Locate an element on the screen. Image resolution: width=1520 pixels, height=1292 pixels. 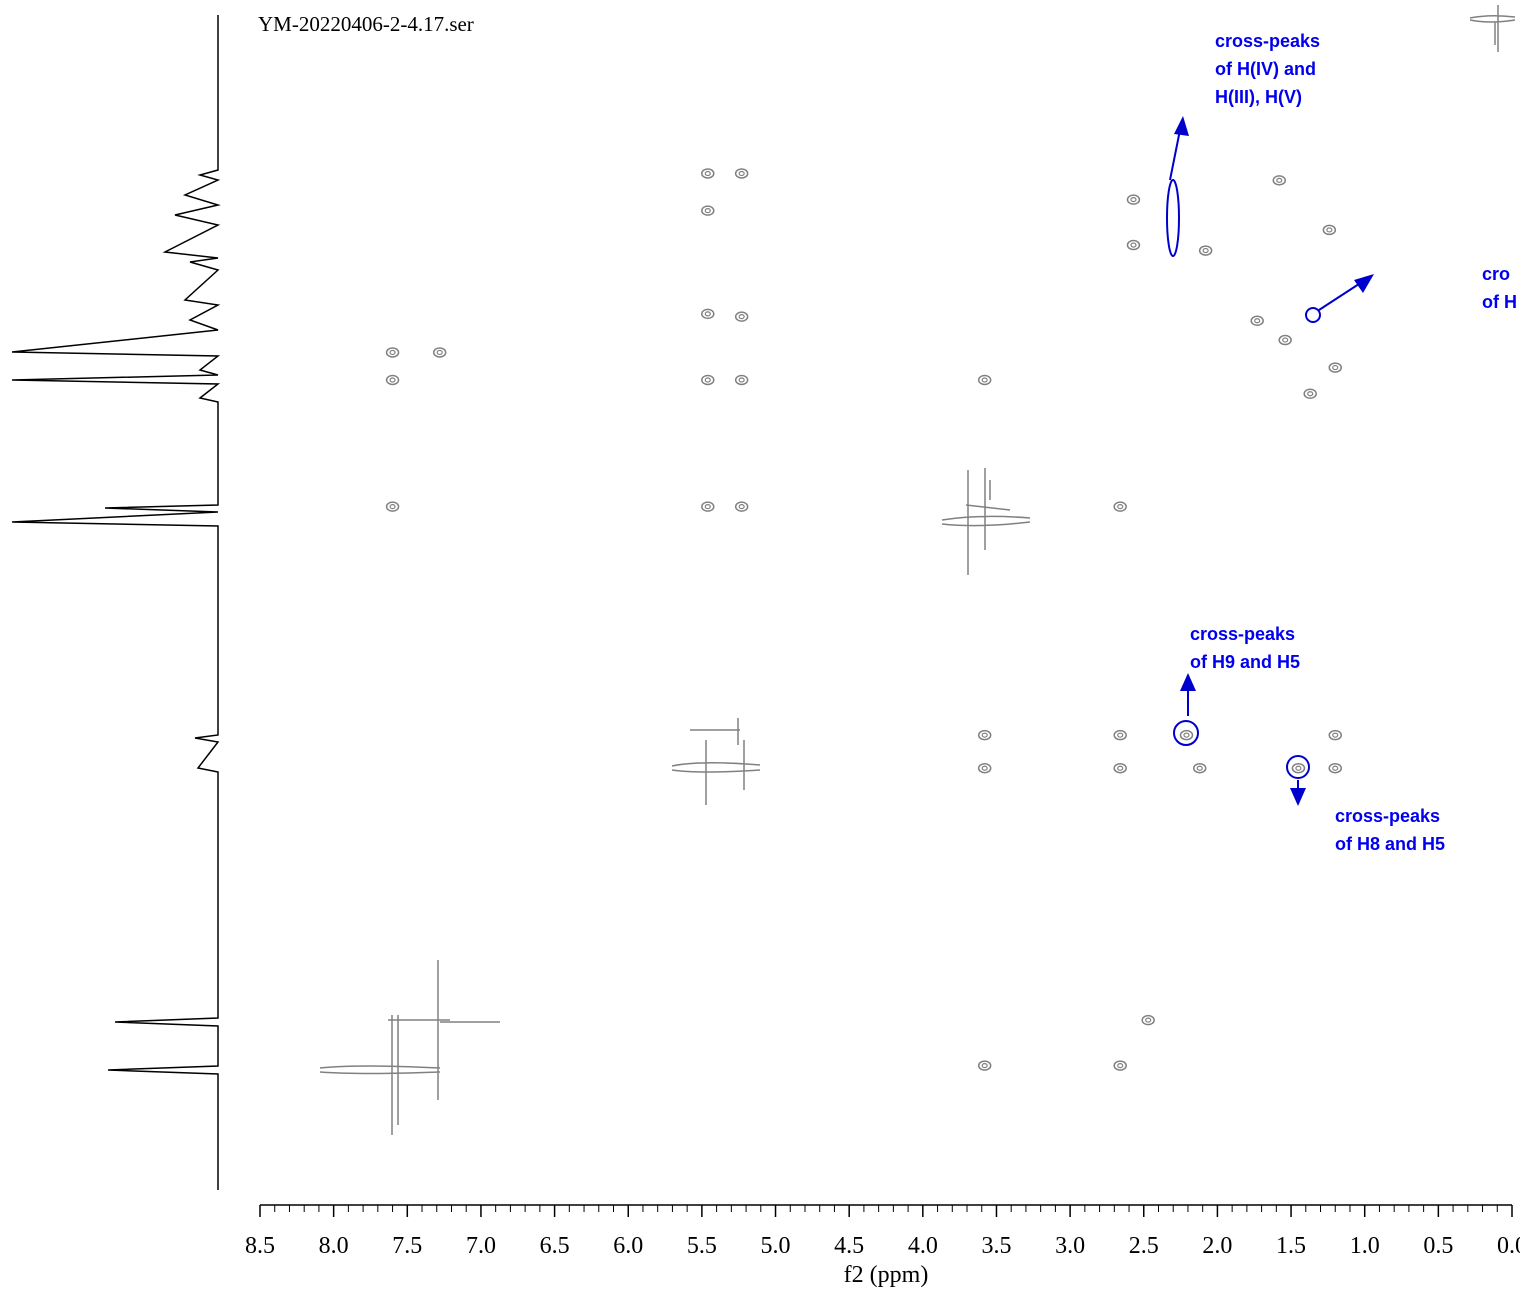
x-tick-label: 3.0 is located at coordinates (1070, 1246).